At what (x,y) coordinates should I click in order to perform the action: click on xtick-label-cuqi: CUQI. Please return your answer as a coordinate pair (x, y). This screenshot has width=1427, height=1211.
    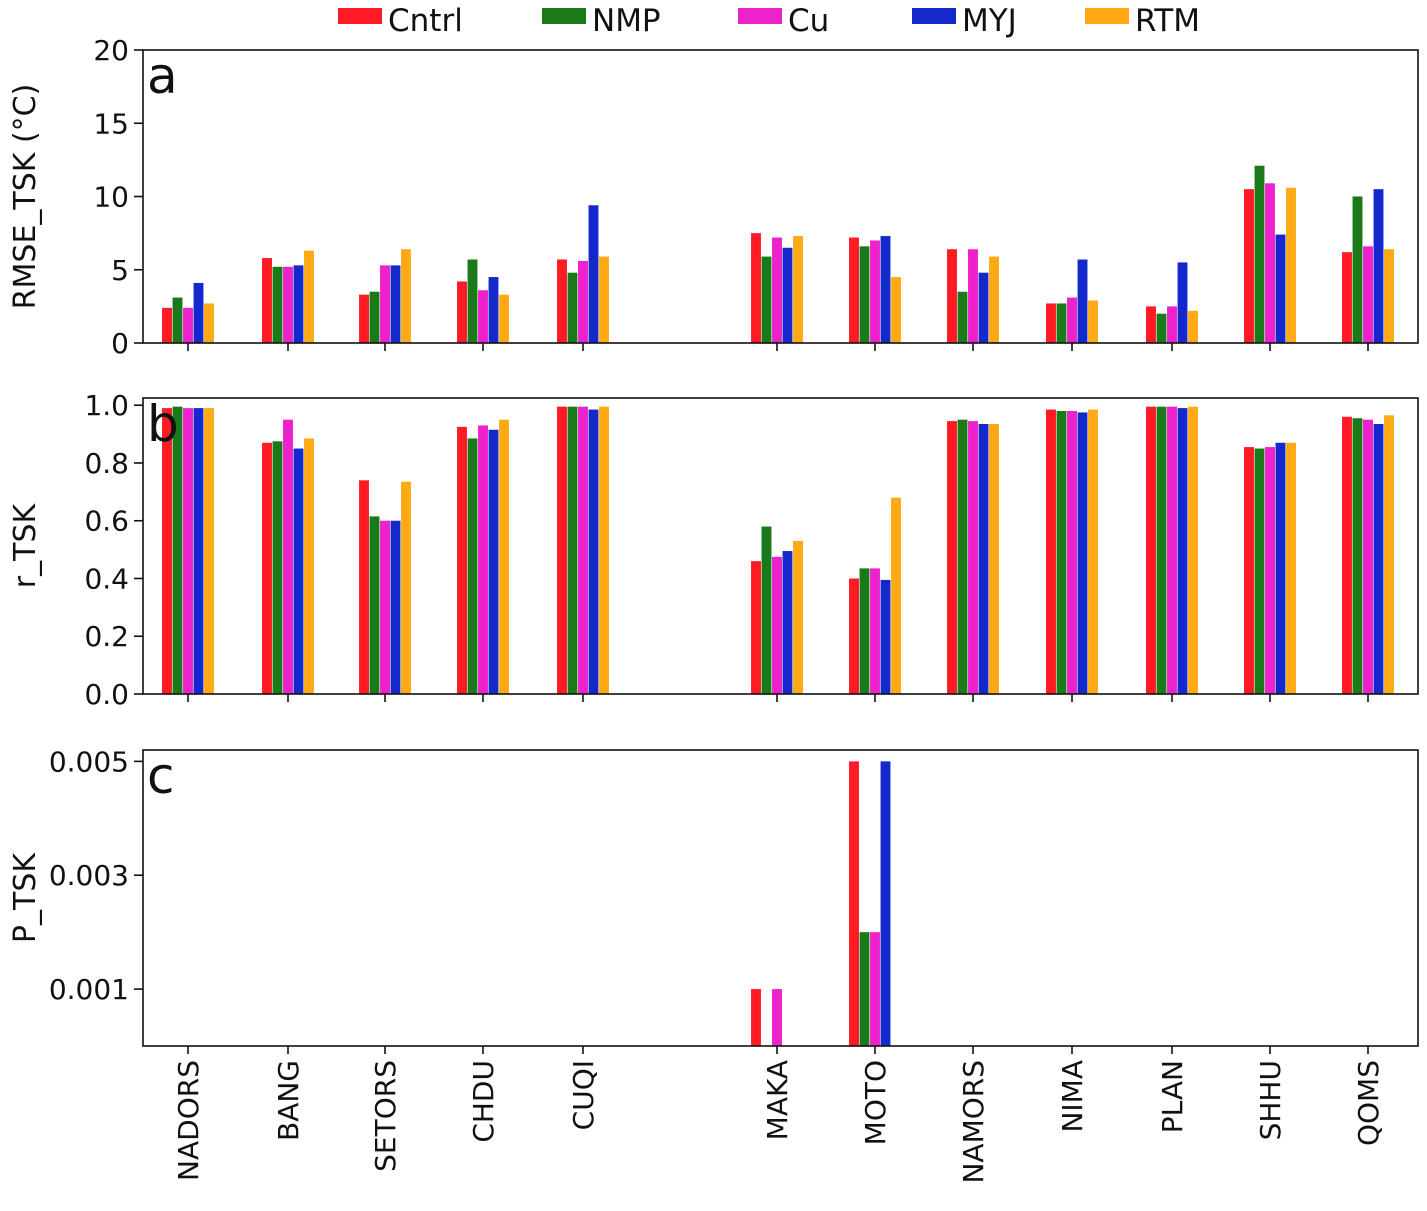
    Looking at the image, I should click on (583, 1095).